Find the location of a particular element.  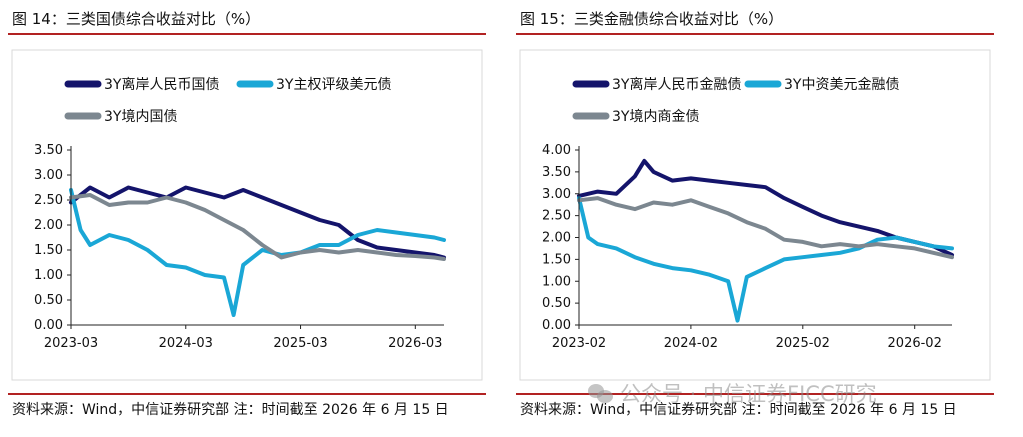

watermark: 公众号 · 中信证券FICC研究 is located at coordinates (732, 393).